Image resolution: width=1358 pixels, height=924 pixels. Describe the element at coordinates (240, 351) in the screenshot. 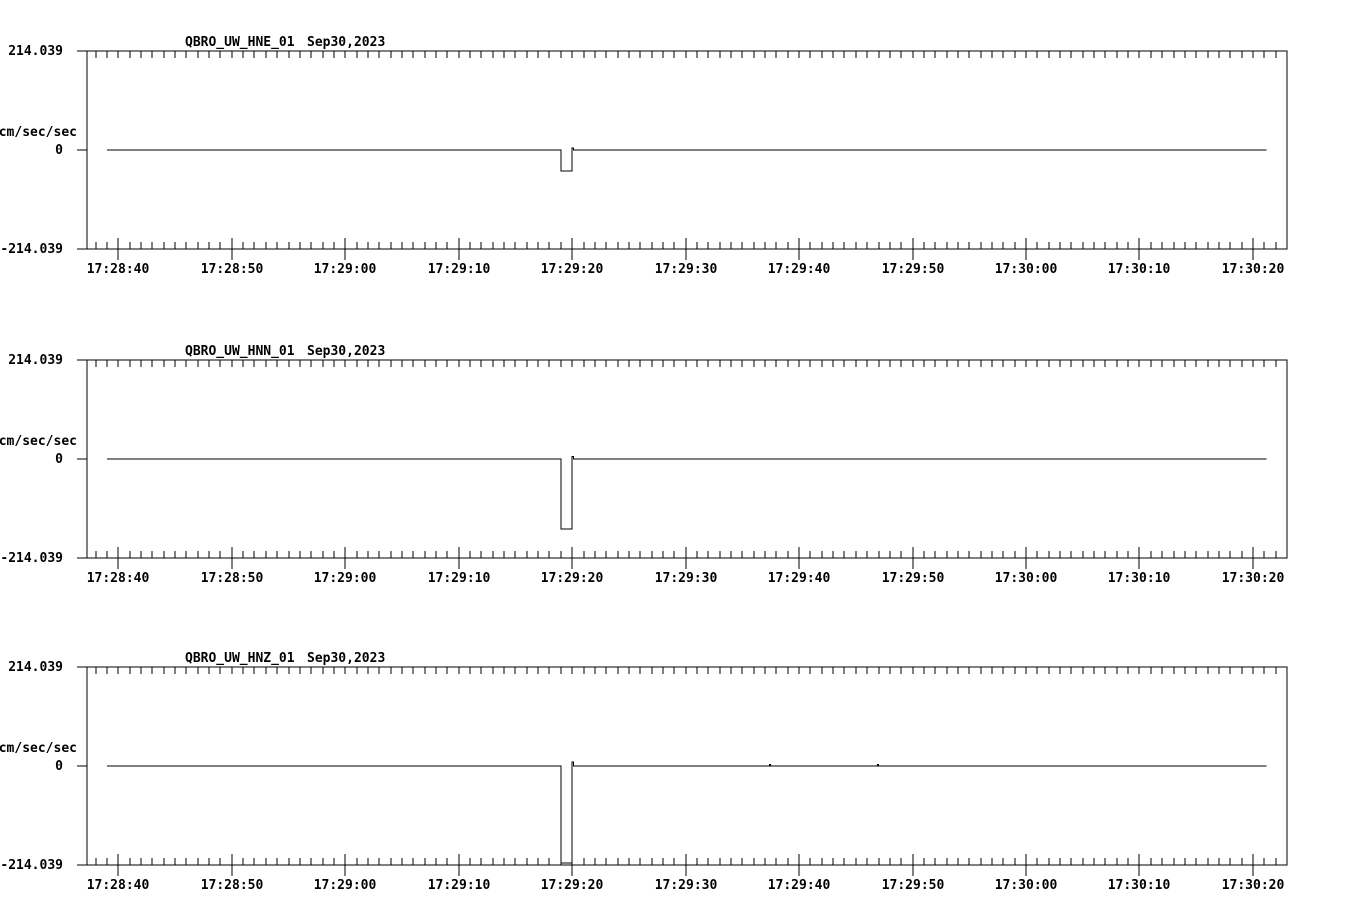

I see `panel-title-station: QBRO_UW_HNN_01` at that location.